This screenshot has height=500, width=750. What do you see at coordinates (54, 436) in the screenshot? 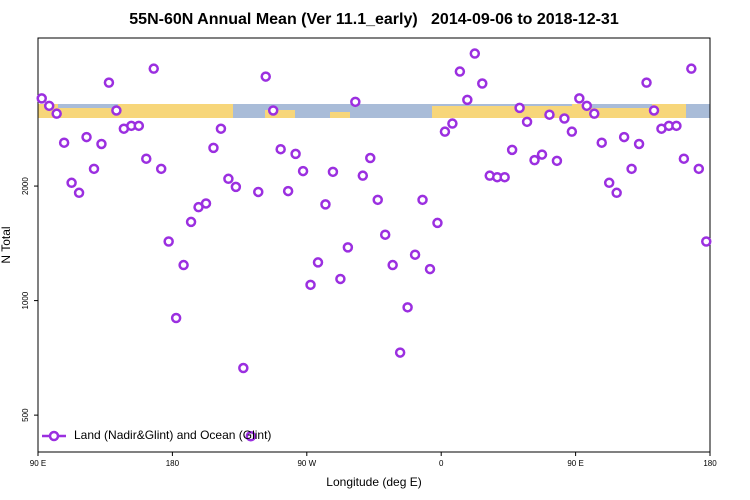
I see `legend-marker` at bounding box center [54, 436].